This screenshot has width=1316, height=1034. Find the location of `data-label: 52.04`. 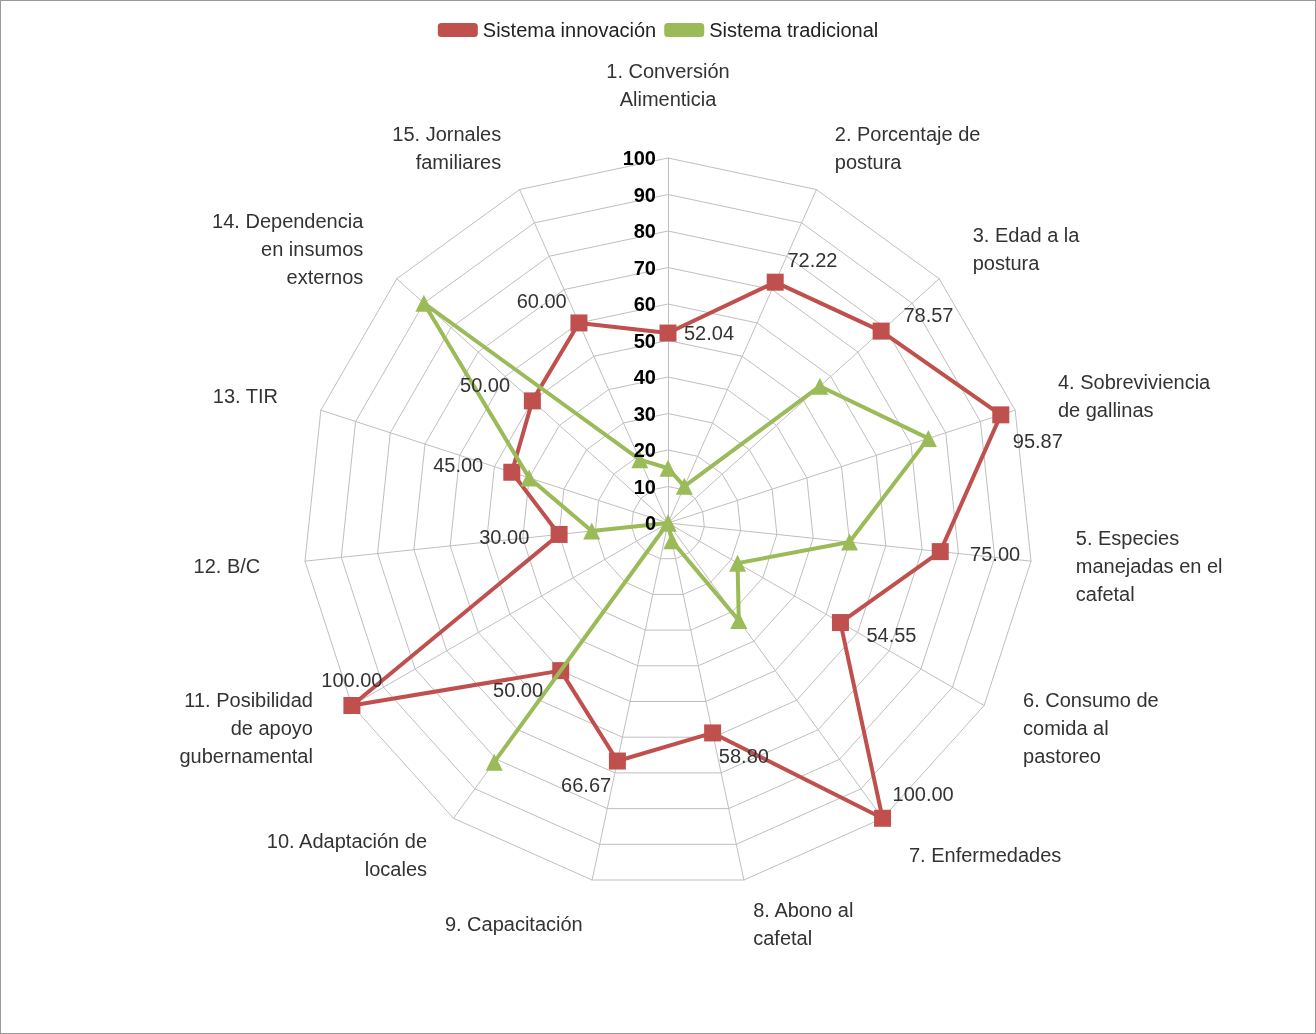

data-label: 52.04 is located at coordinates (709, 333).